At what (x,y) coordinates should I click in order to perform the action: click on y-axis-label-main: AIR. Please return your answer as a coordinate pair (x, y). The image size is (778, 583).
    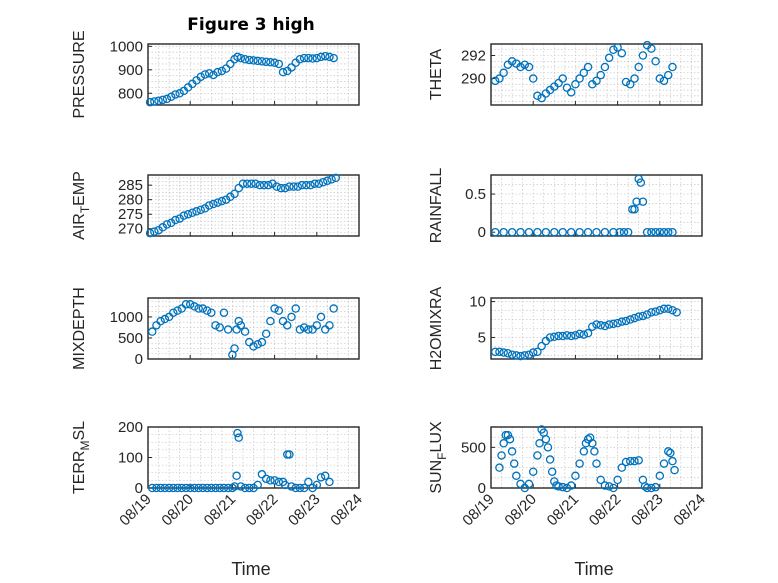
    Looking at the image, I should click on (79, 226).